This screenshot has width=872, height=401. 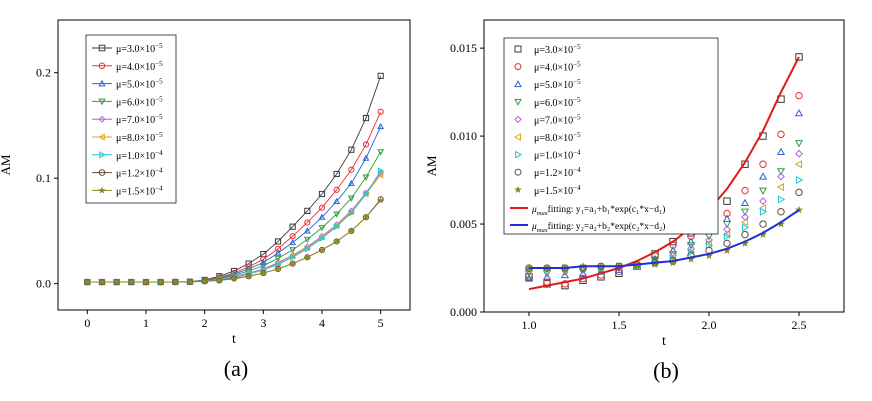 What do you see at coordinates (463, 224) in the screenshot?
I see `y-tick-label: 0.005` at bounding box center [463, 224].